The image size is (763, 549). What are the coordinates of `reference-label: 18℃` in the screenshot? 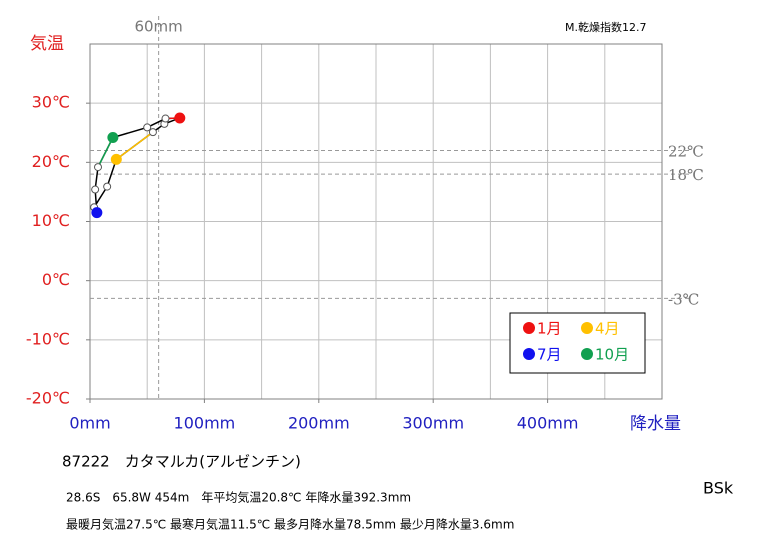 It's located at (686, 175).